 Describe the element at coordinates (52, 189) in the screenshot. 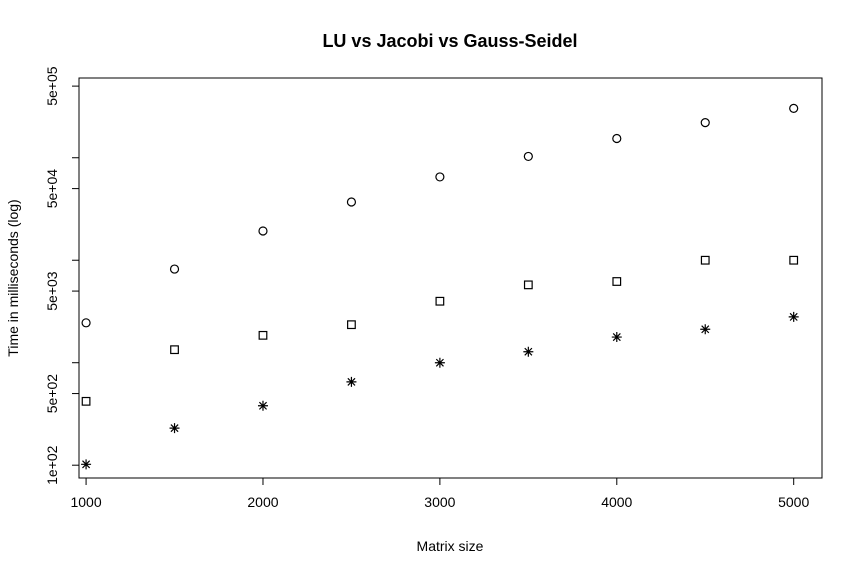

I see `y-tick-label: 5e+04` at that location.